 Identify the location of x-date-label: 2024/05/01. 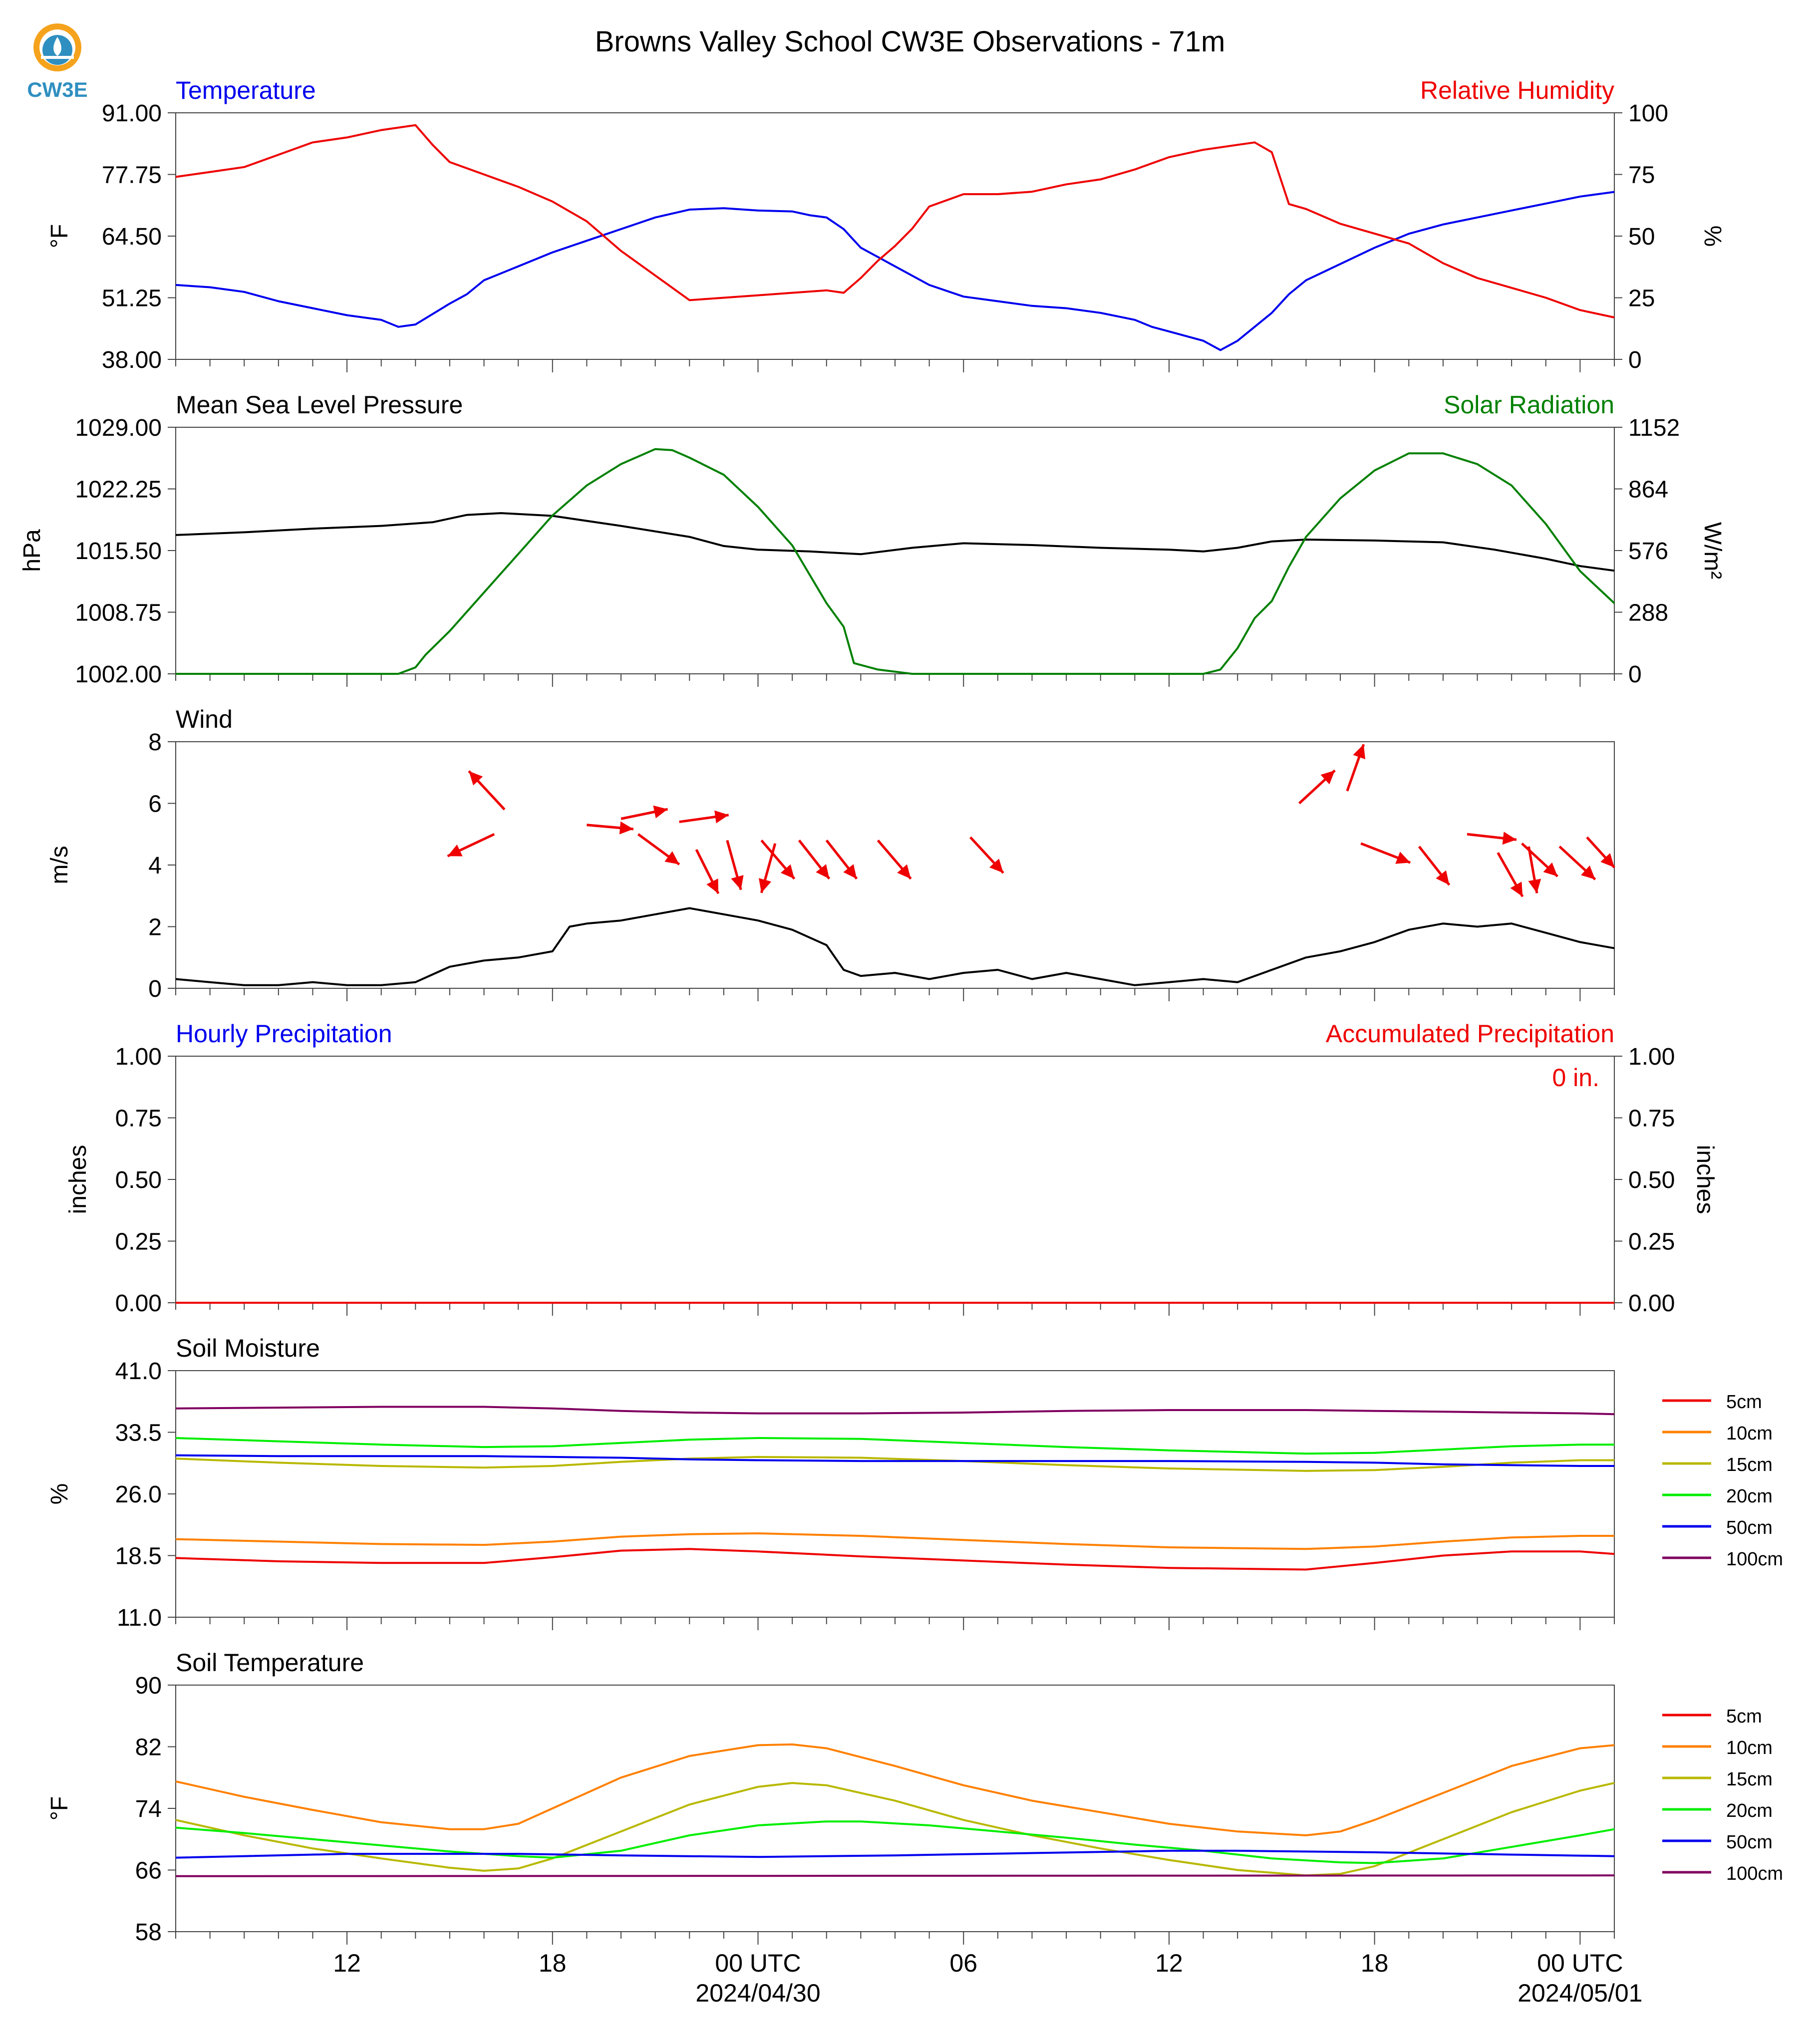
(1579, 1993).